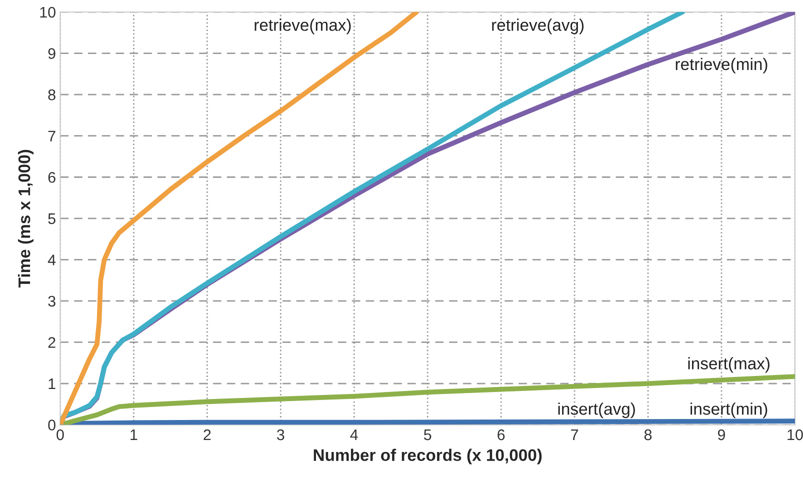 This screenshot has width=803, height=480. I want to click on y-tick-label: 1, so click(52, 384).